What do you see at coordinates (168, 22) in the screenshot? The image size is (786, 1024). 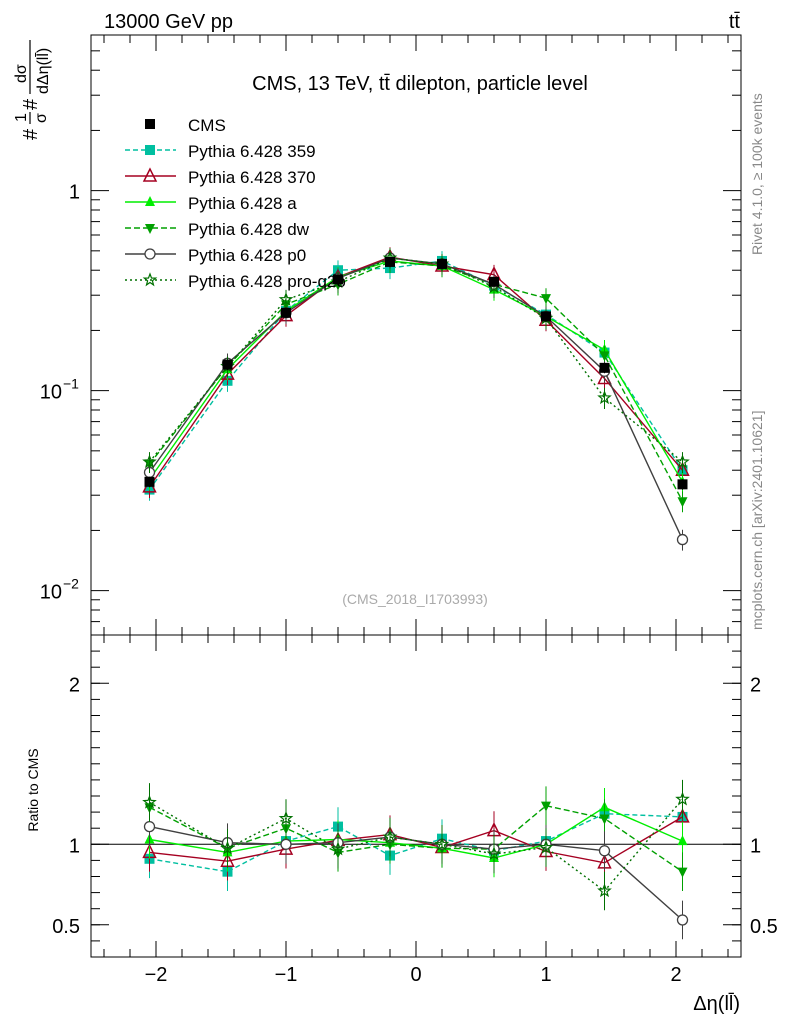 I see `energy-label: 13000 GeV pp` at bounding box center [168, 22].